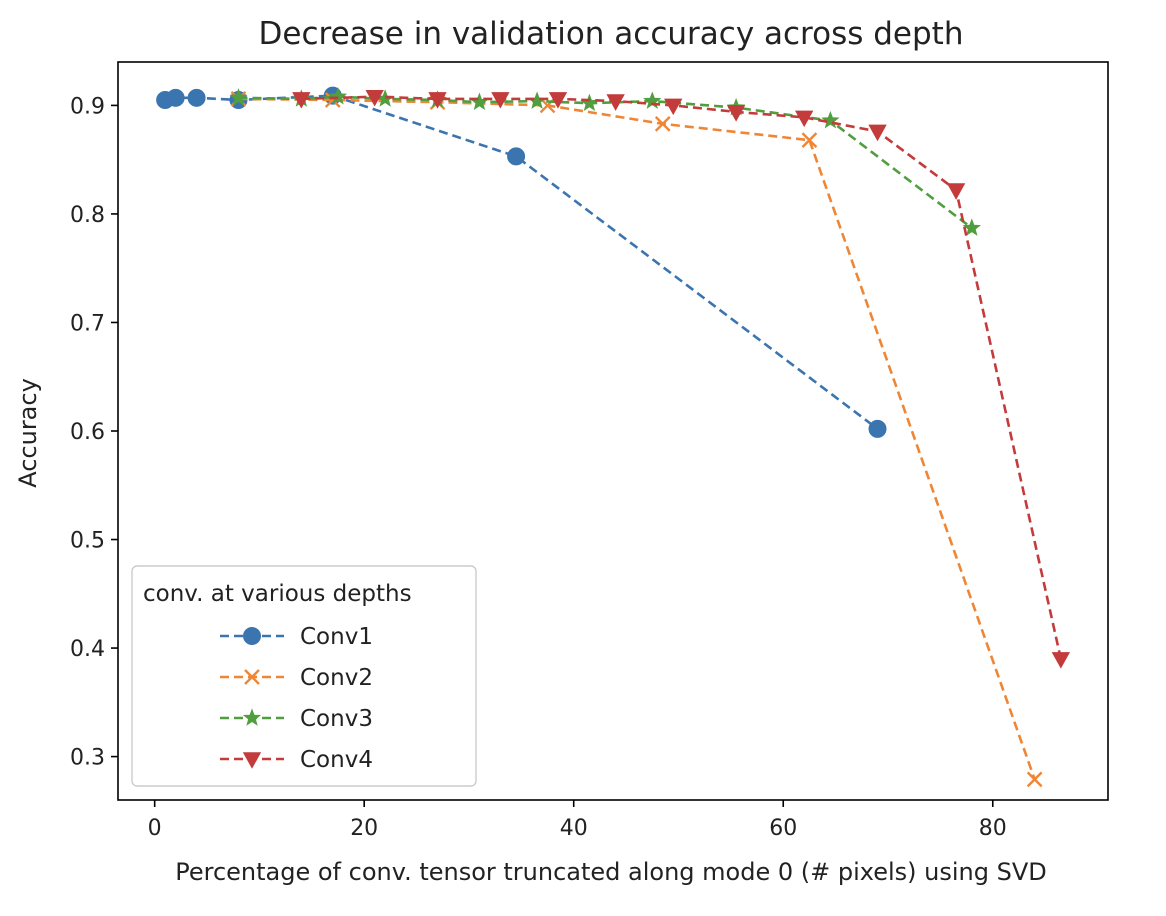  Describe the element at coordinates (783, 828) in the screenshot. I see `x-tick-label: 60` at that location.